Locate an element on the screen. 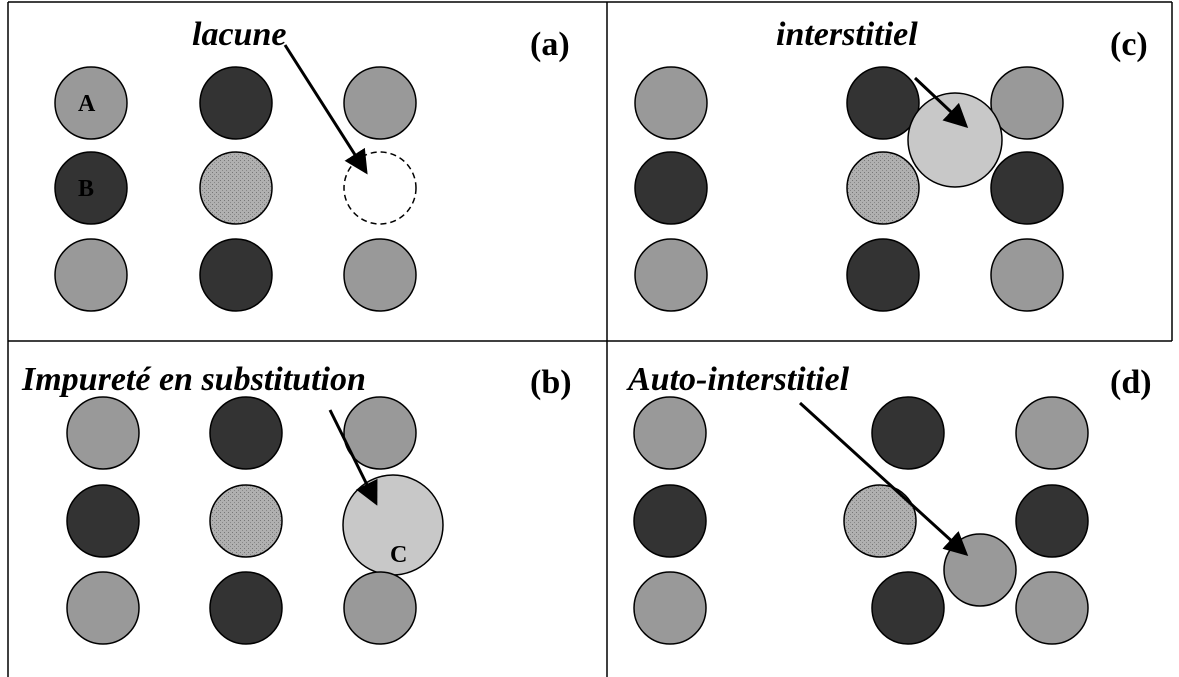 The width and height of the screenshot is (1179, 677). caption: Auto-interstitiel is located at coordinates (738, 379).